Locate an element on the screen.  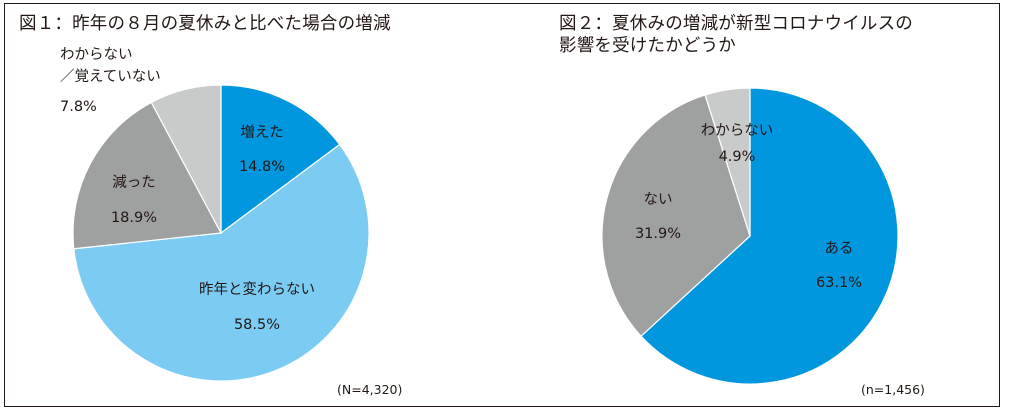
chart1-slice-2-value: 58.5% is located at coordinates (257, 325).